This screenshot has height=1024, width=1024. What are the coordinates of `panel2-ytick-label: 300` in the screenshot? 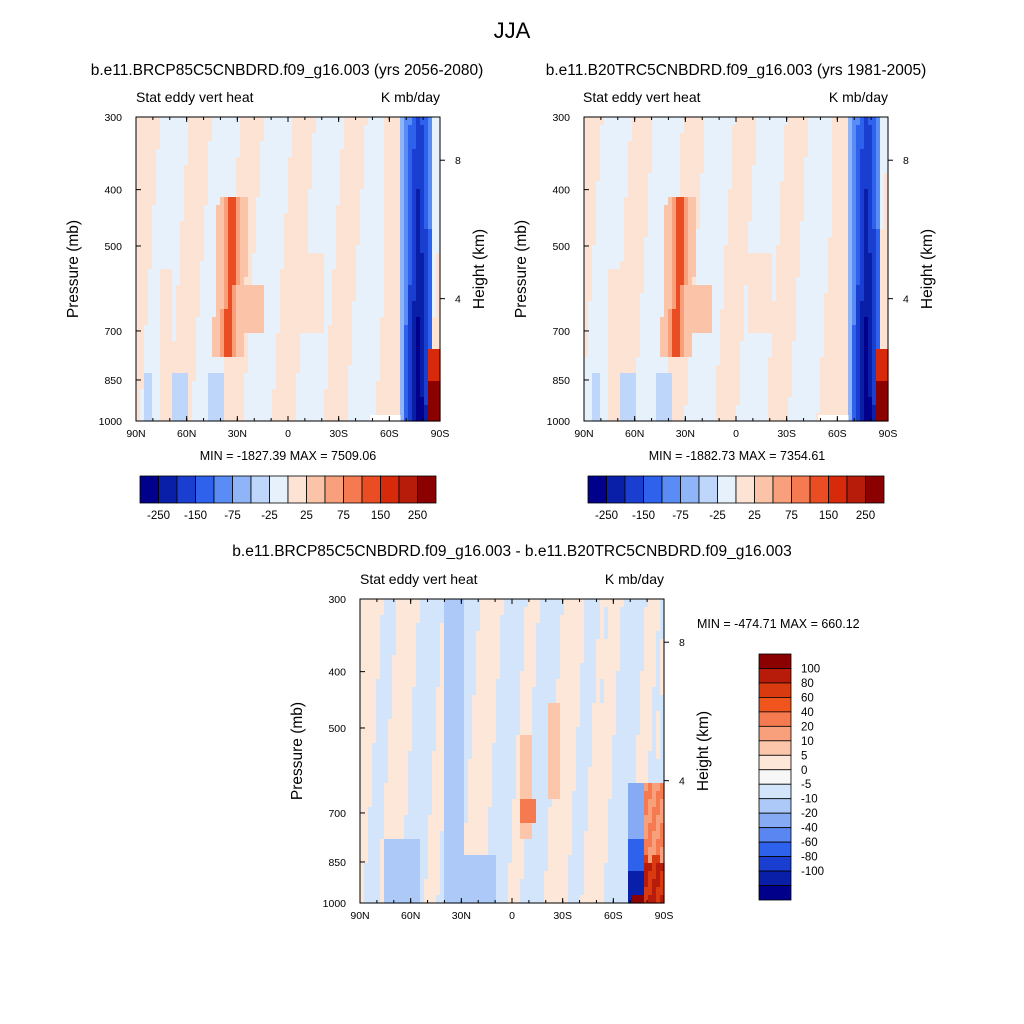 It's located at (561, 118).